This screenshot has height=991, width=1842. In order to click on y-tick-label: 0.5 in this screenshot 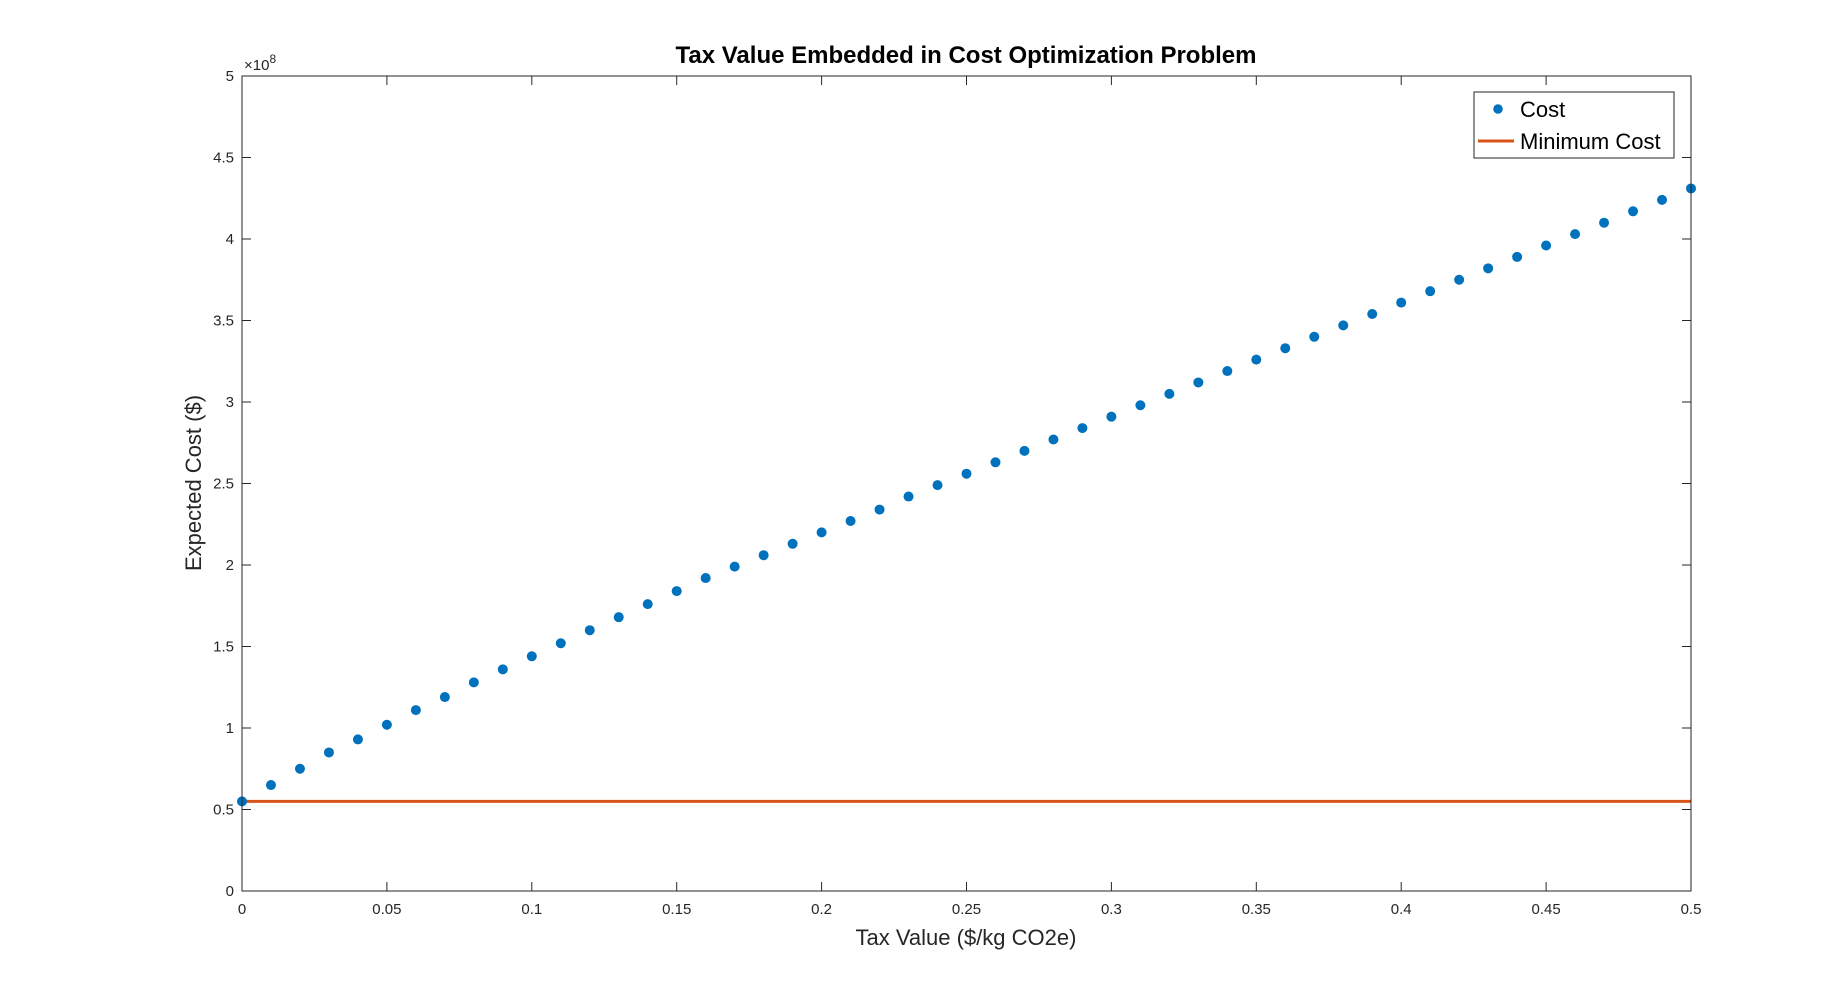, I will do `click(223, 810)`.